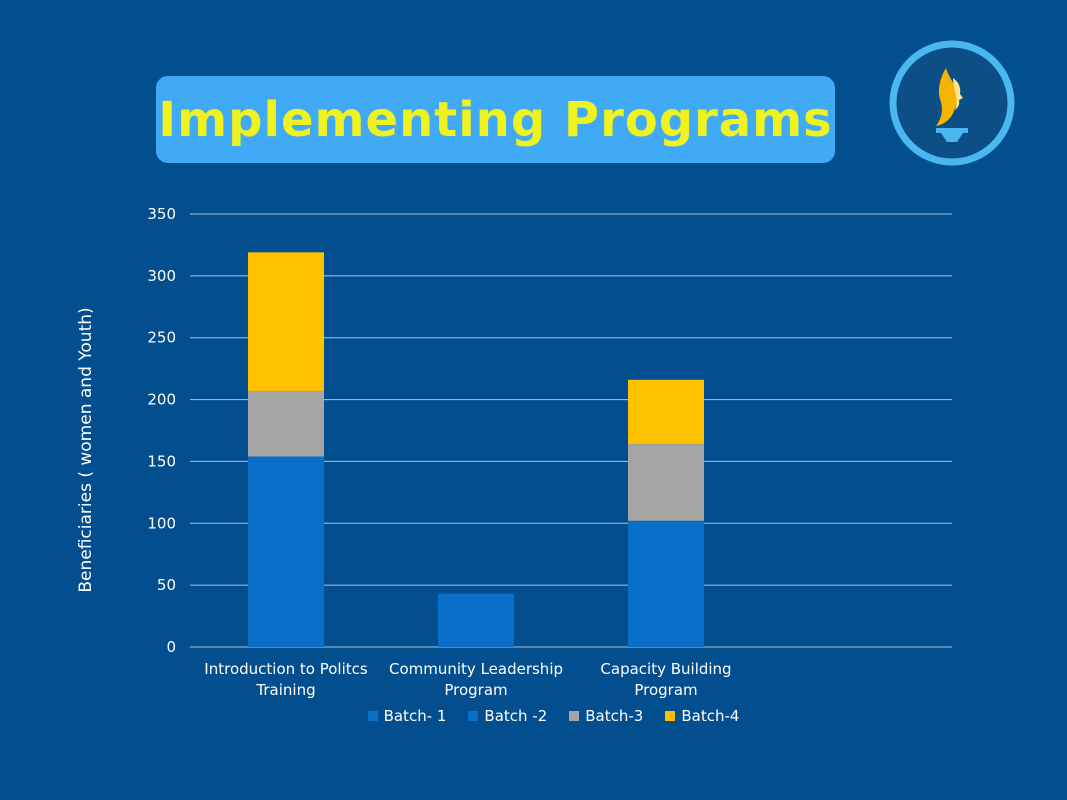 This screenshot has width=1067, height=800. Describe the element at coordinates (710, 716) in the screenshot. I see `legend-label: Batch-4` at that location.